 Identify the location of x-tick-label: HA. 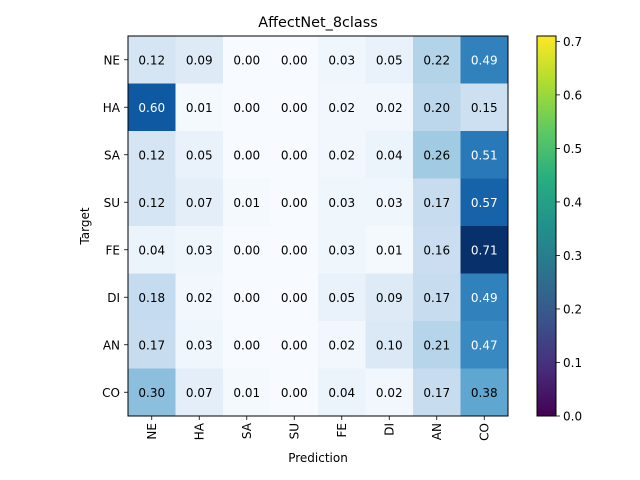
(199, 431).